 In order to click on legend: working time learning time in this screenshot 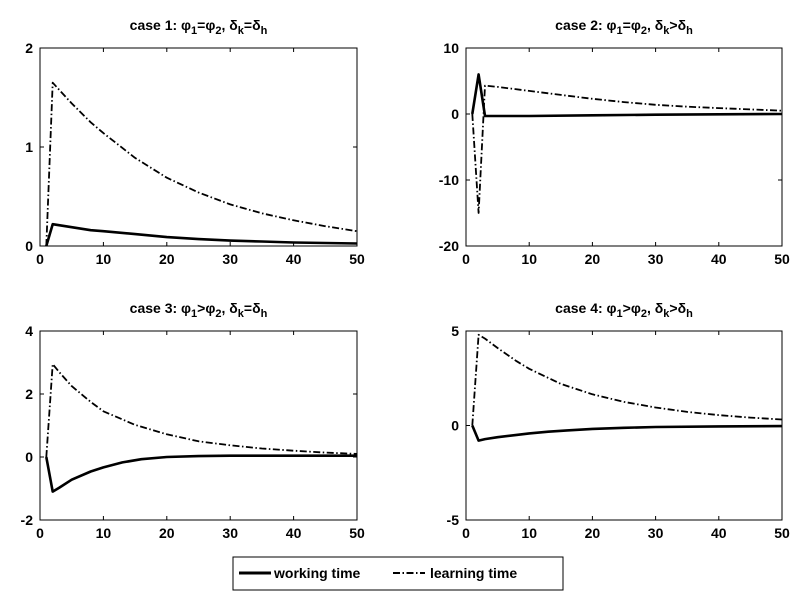, I will do `click(398, 573)`.